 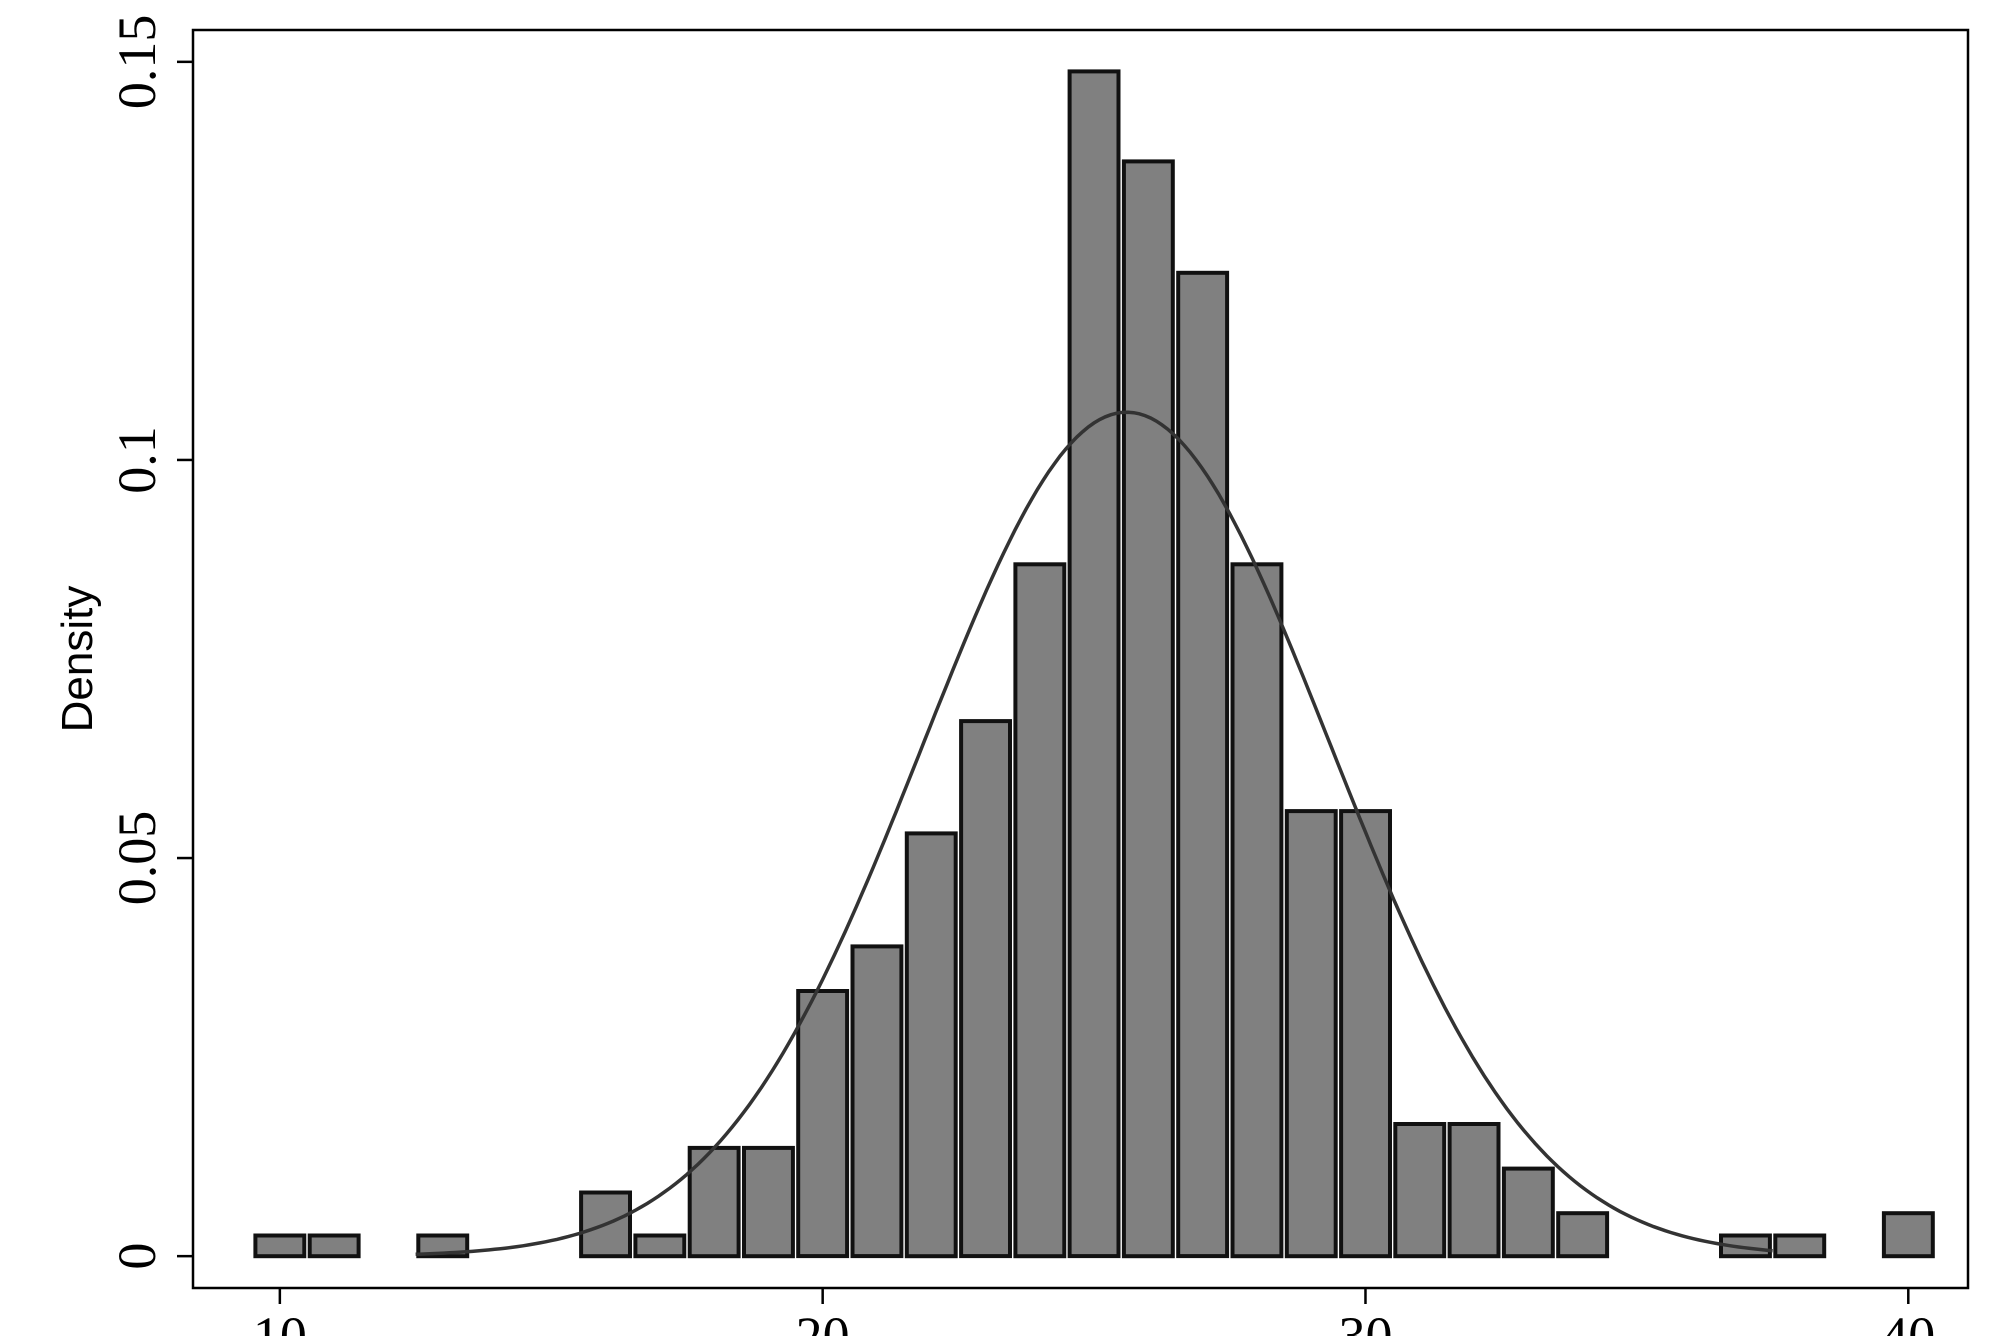 I want to click on y-tick-label: 0.1, so click(x=137, y=460).